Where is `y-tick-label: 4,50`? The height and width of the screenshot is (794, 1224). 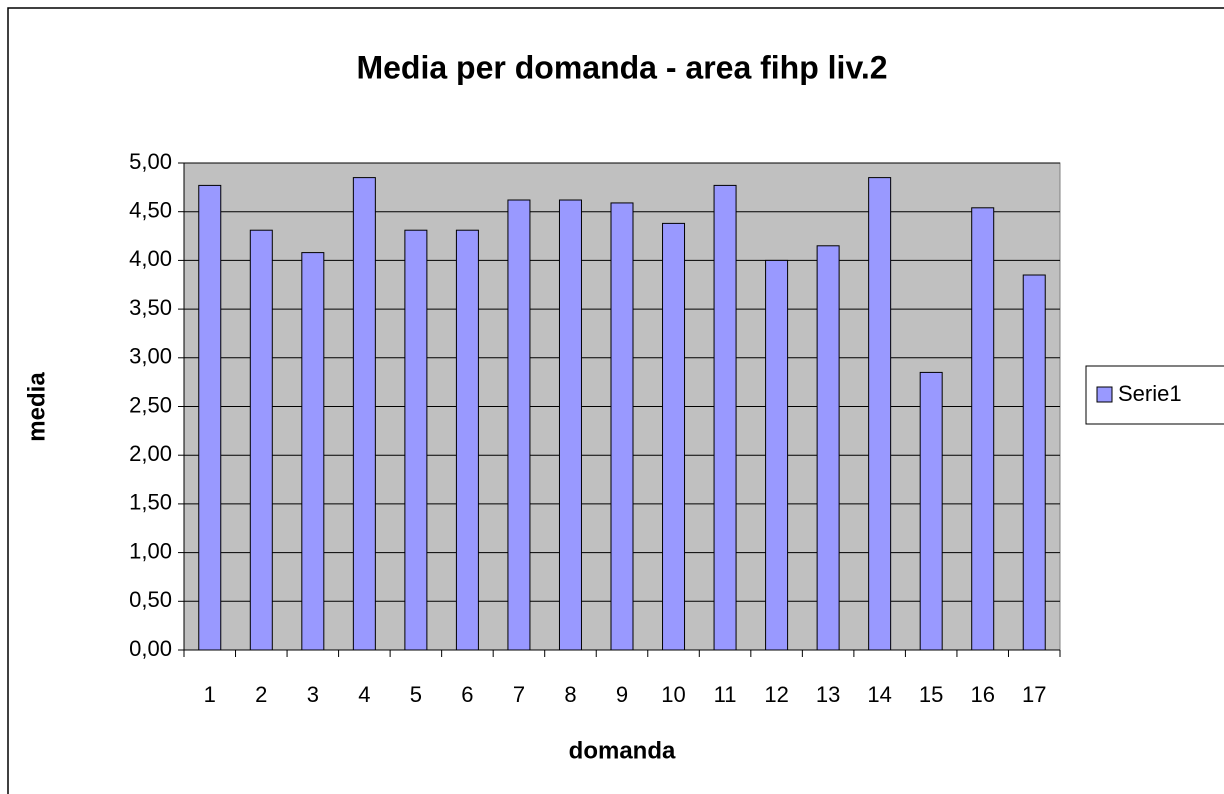 y-tick-label: 4,50 is located at coordinates (150, 210).